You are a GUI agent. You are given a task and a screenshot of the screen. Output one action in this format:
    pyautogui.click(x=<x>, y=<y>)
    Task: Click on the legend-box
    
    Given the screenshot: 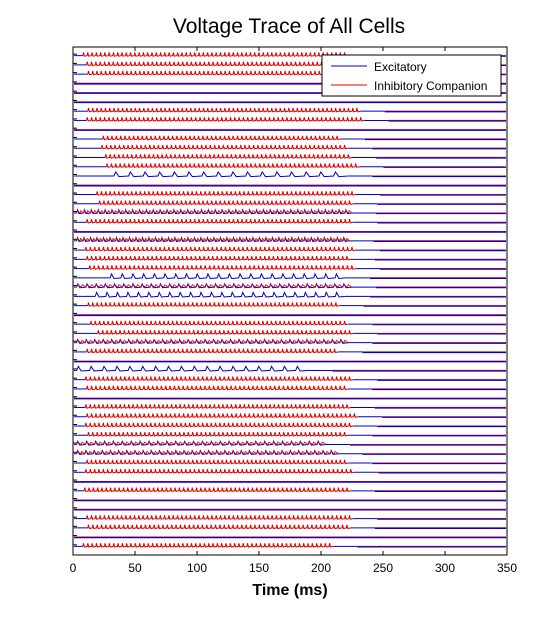 What is the action you would take?
    pyautogui.click(x=411, y=75)
    